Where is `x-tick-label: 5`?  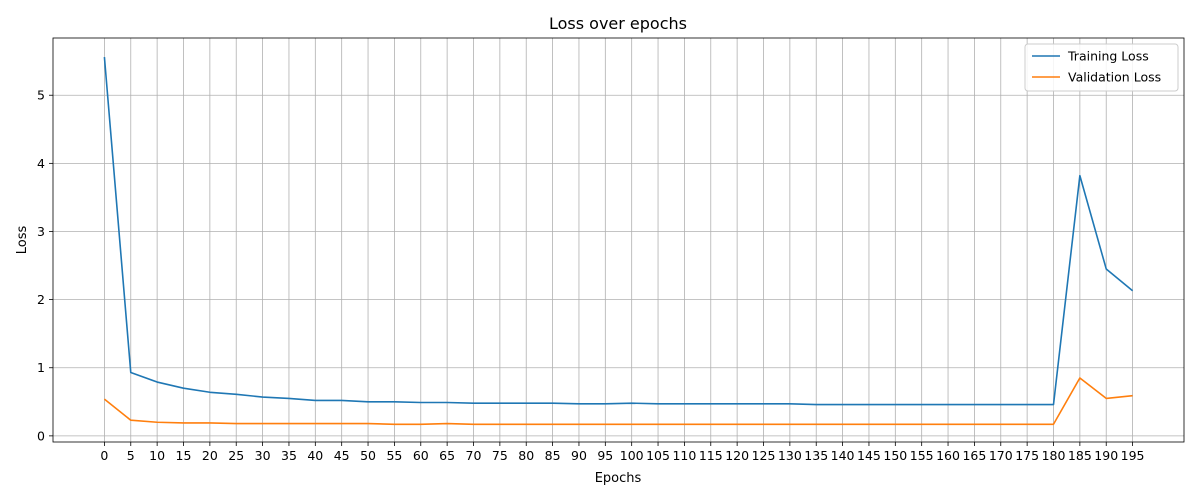 x-tick-label: 5 is located at coordinates (131, 455).